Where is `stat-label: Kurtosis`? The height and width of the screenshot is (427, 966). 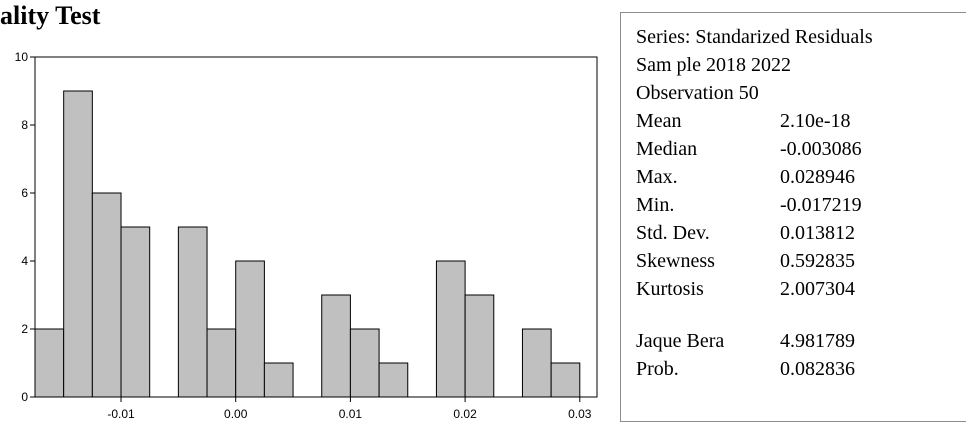
stat-label: Kurtosis is located at coordinates (670, 289).